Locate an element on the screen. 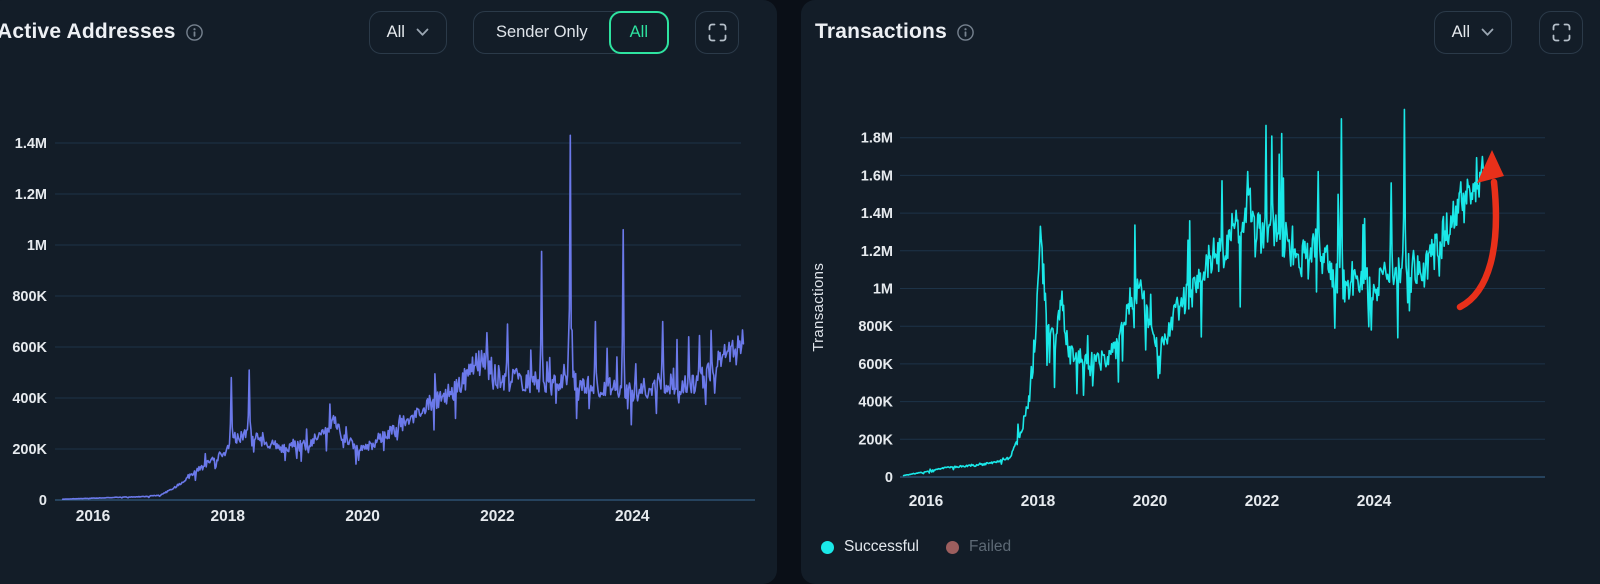 This screenshot has width=1600, height=584. page-title-active-addresses: Active Addresses is located at coordinates (88, 31).